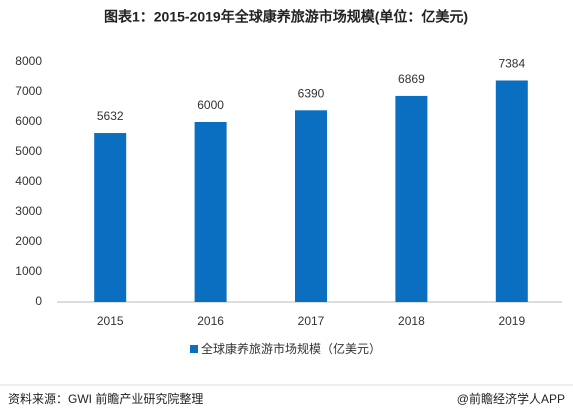 Image resolution: width=573 pixels, height=419 pixels. What do you see at coordinates (411, 321) in the screenshot?
I see `x-tick-label: 2018` at bounding box center [411, 321].